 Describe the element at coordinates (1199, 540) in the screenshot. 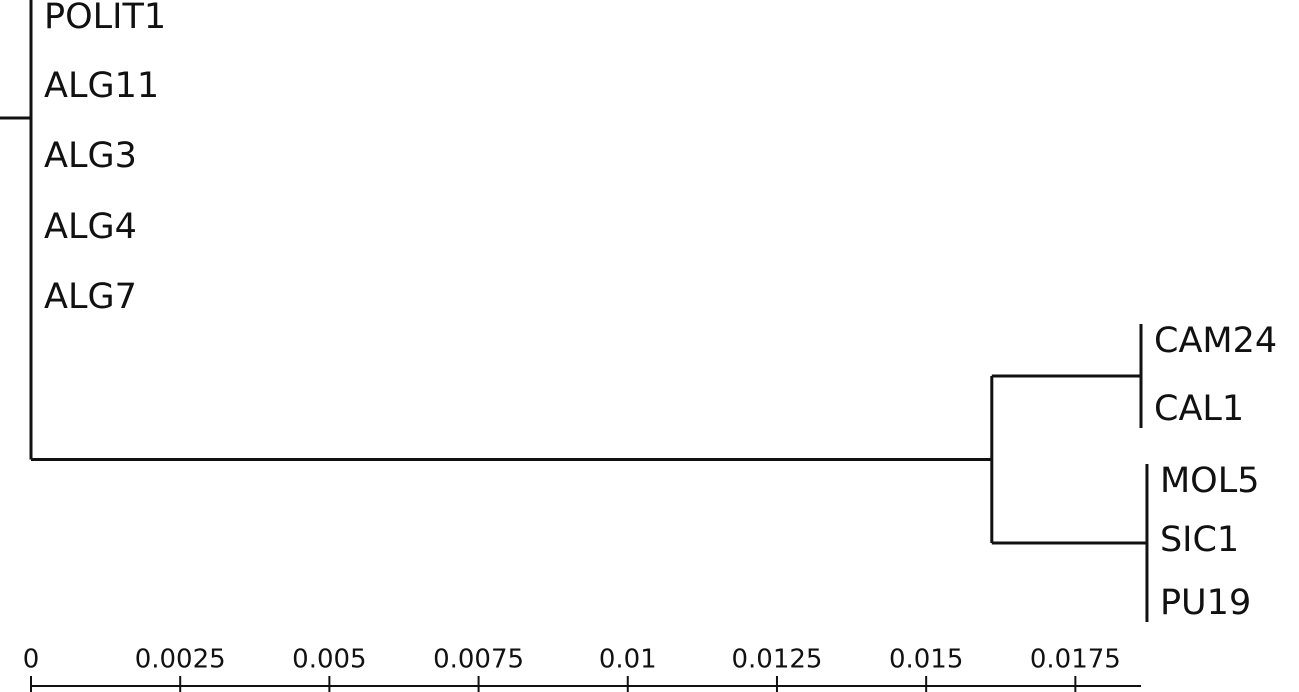

I see `leaf-label: SIC1` at that location.